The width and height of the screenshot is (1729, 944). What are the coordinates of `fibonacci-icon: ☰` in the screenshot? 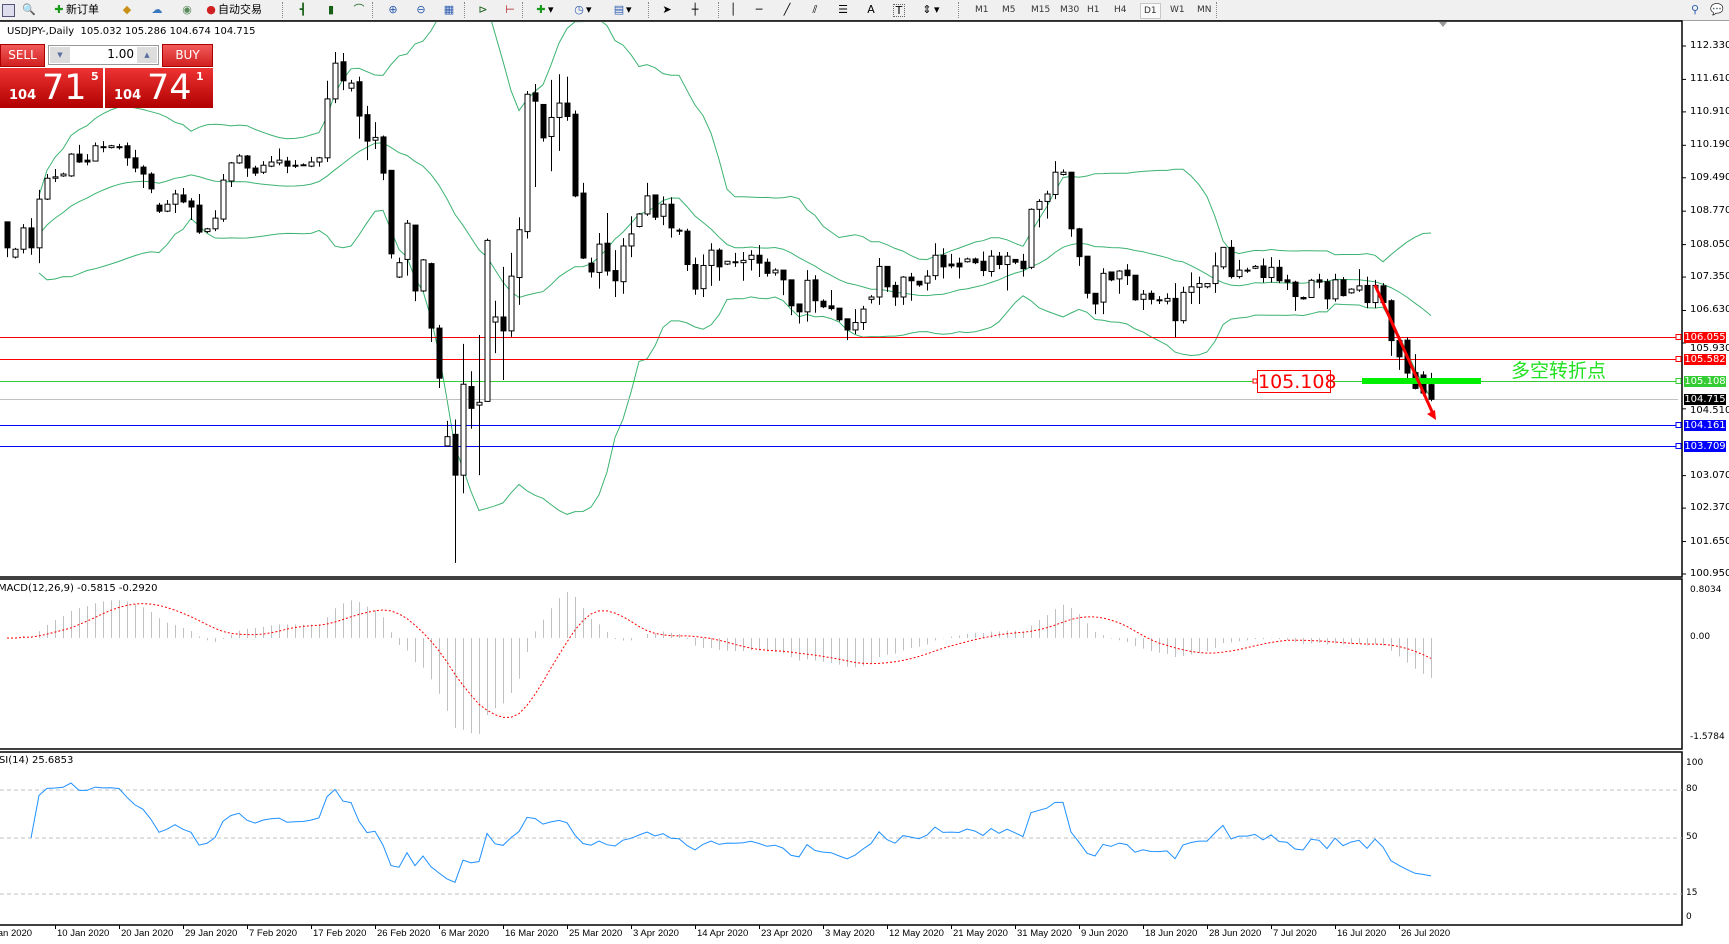 It's located at (843, 9).